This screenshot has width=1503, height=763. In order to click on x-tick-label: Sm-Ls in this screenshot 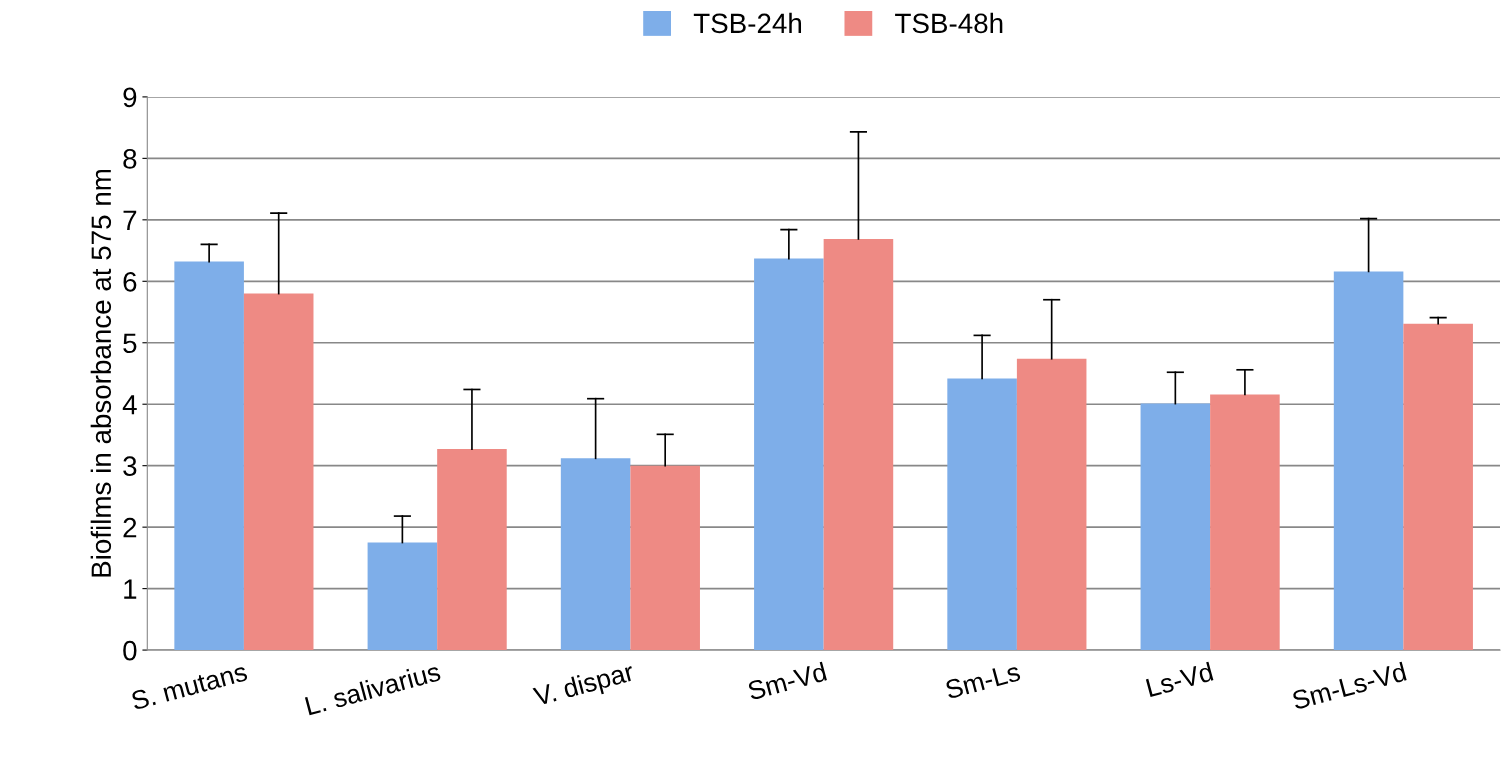, I will do `click(982, 681)`.